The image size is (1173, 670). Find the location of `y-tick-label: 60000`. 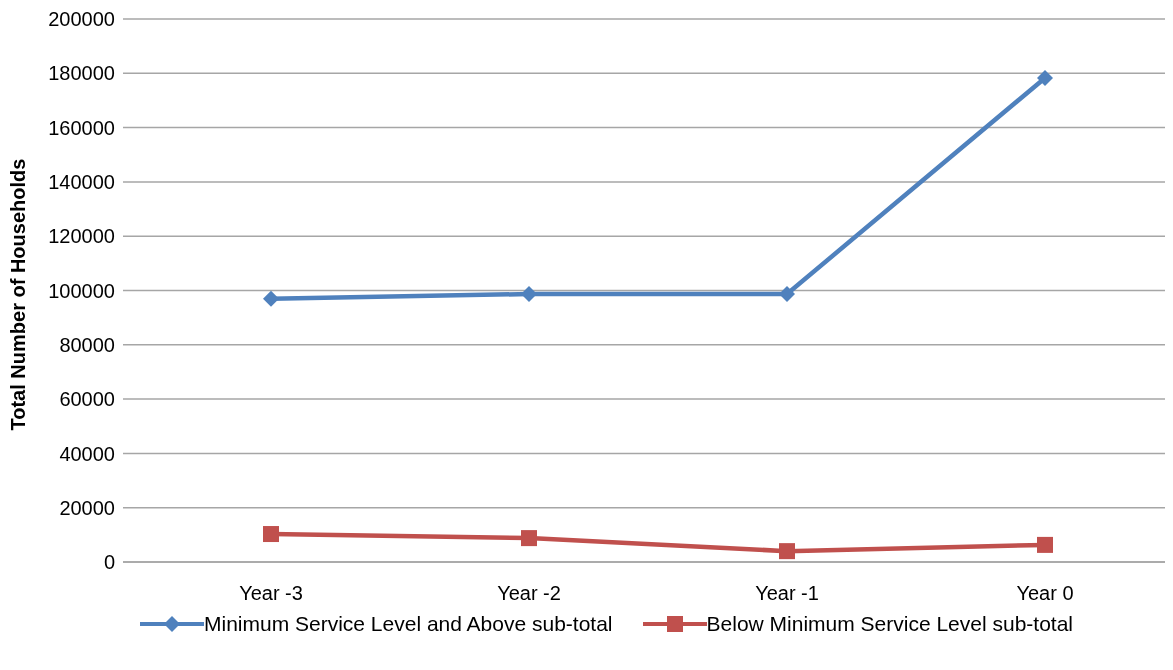

y-tick-label: 60000 is located at coordinates (87, 399).